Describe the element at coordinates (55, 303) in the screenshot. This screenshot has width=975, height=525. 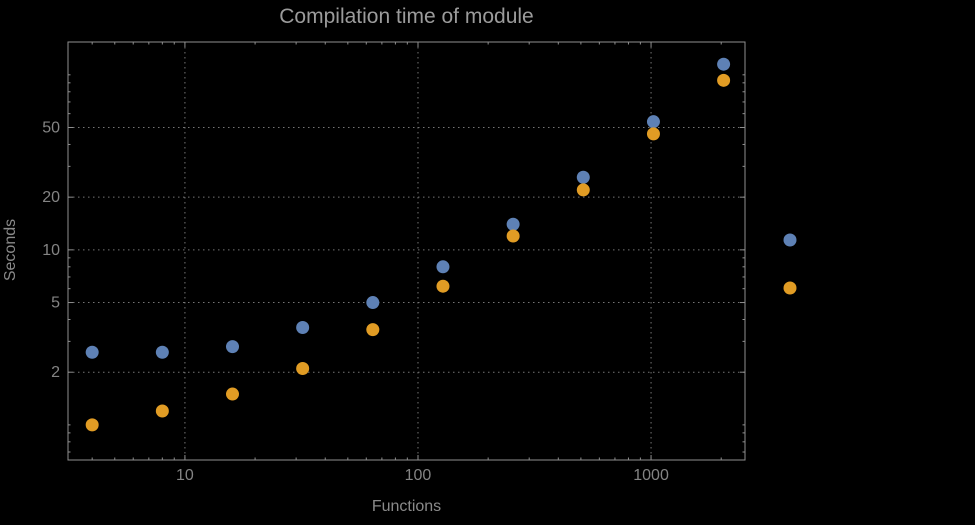
I see `y-tick-label: 5` at that location.